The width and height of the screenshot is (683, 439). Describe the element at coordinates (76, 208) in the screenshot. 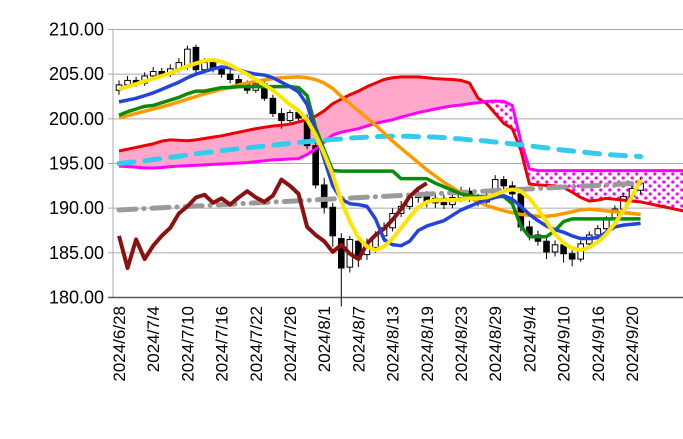

I see `y-axis-tick-label: 190.00` at that location.